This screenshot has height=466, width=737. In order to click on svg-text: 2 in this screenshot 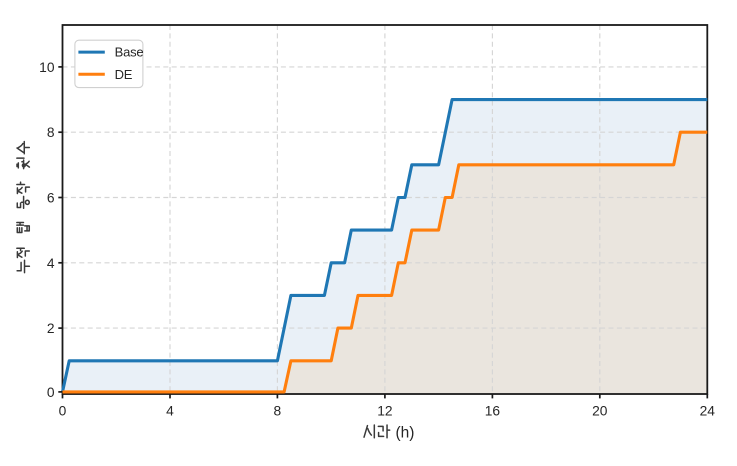, I will do `click(51, 328)`.